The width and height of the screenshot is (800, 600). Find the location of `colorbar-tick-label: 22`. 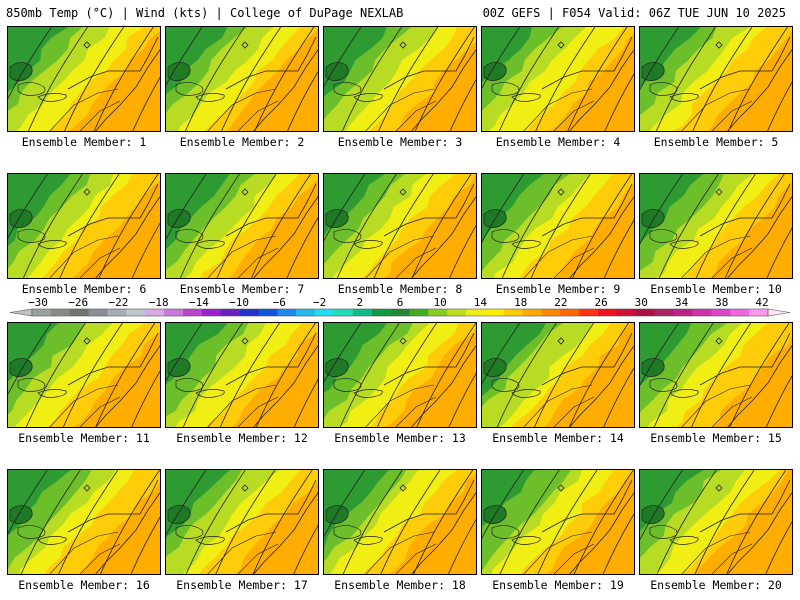

colorbar-tick-label: 22 is located at coordinates (560, 302).